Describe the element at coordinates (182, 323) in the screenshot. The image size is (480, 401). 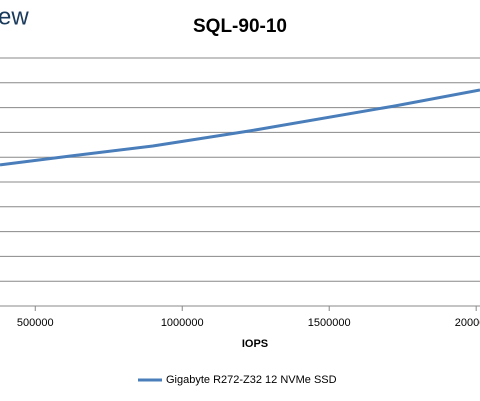
I see `x-tick-label: 1000000` at that location.